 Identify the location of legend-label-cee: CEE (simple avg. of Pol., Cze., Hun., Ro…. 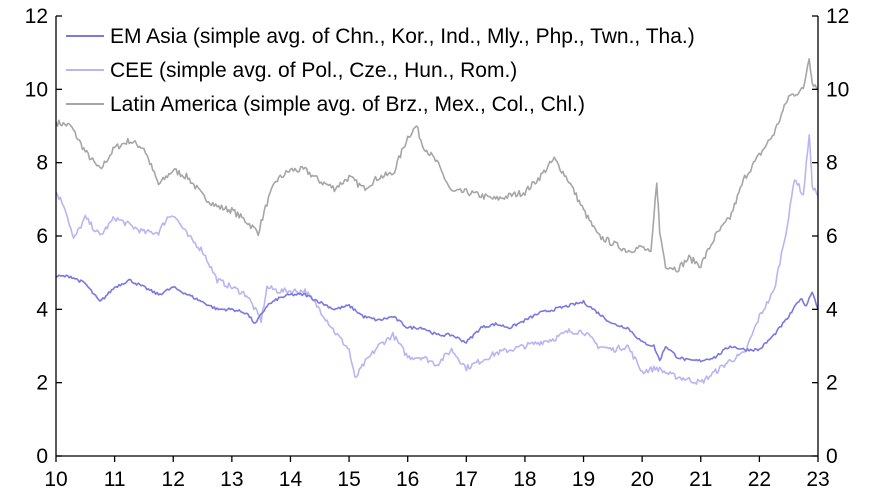
(313, 70).